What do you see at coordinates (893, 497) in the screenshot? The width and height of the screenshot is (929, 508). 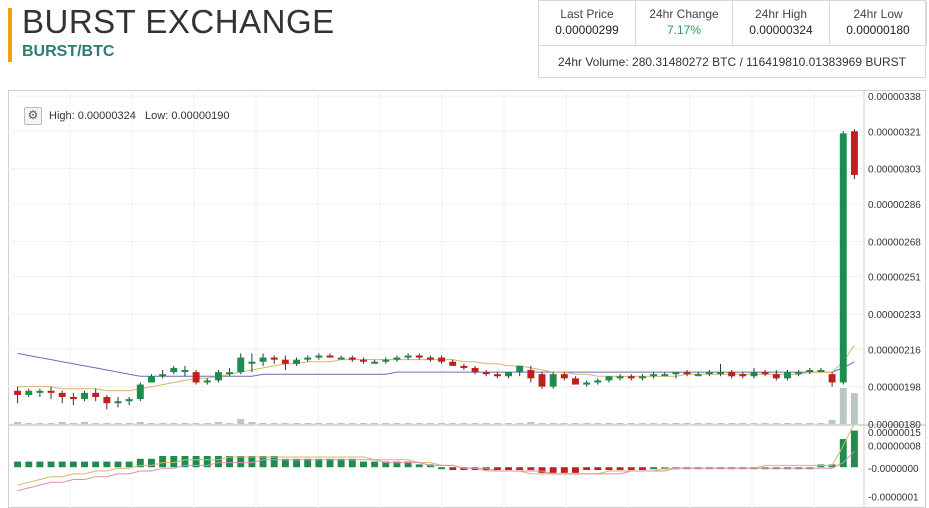 I see `indicator-tick-label: -0.0000001` at bounding box center [893, 497].